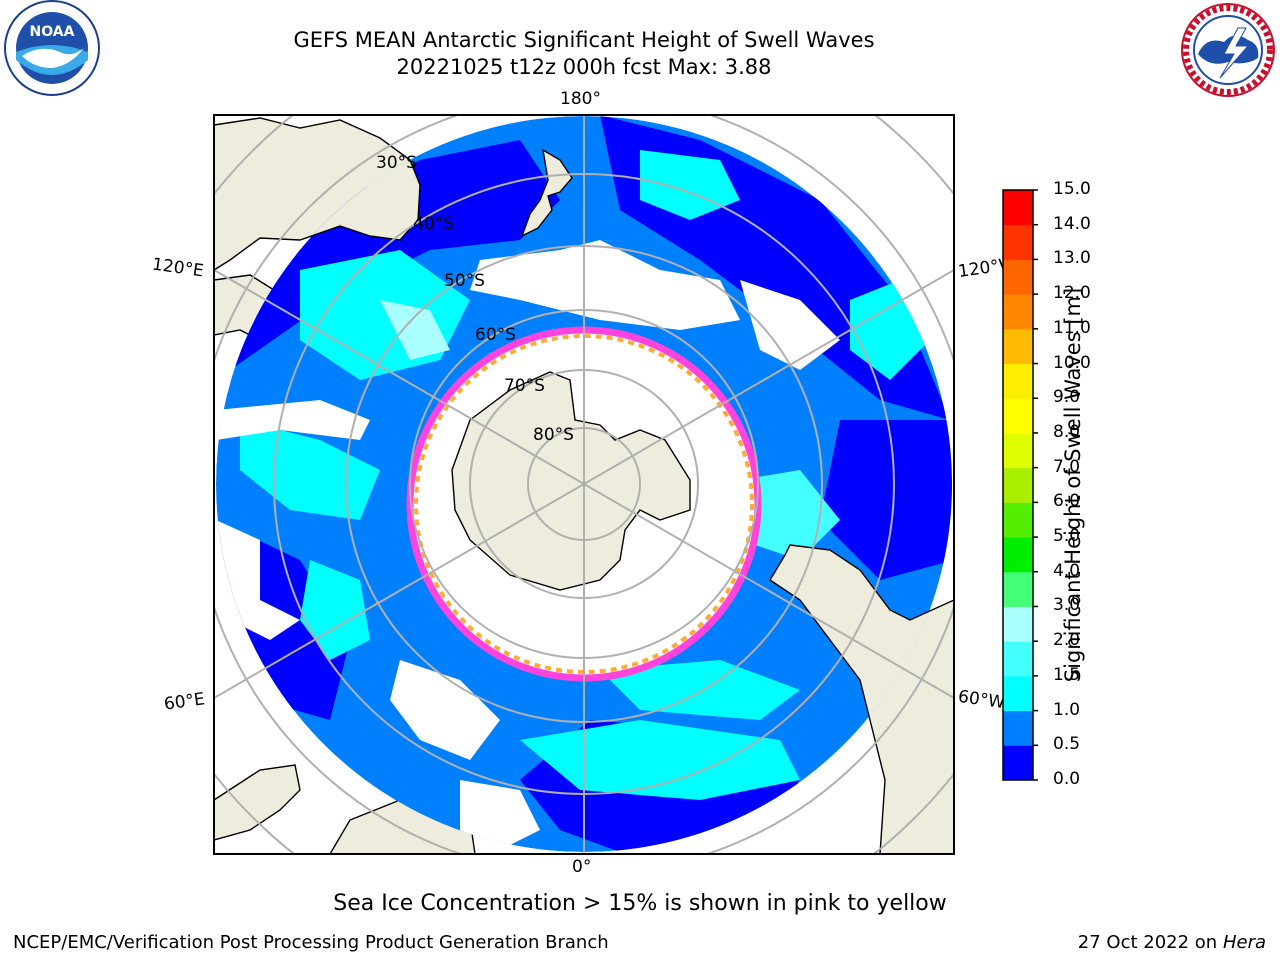 The image size is (1280, 960). What do you see at coordinates (1067, 397) in the screenshot?
I see `colorbar-tick-label: 9.0` at bounding box center [1067, 397].